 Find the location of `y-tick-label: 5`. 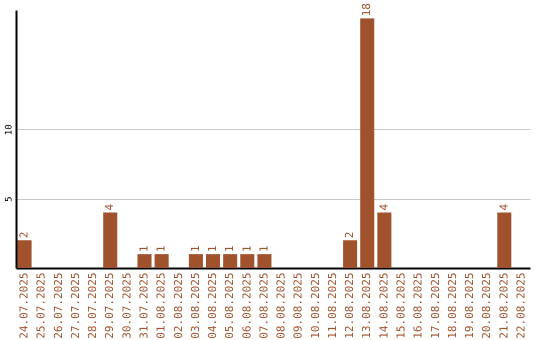

y-tick-label: 5 is located at coordinates (9, 199).